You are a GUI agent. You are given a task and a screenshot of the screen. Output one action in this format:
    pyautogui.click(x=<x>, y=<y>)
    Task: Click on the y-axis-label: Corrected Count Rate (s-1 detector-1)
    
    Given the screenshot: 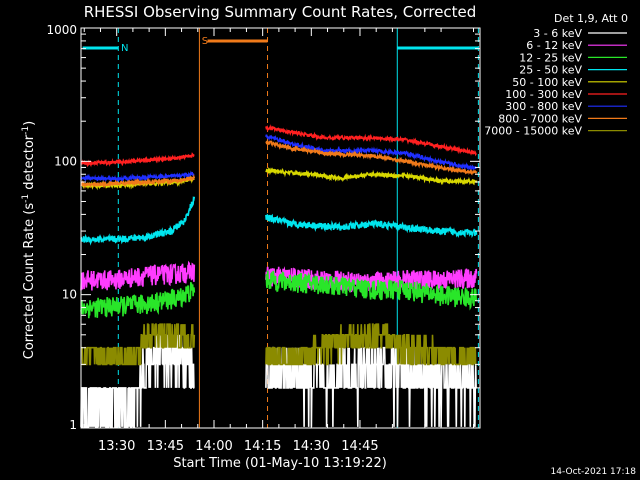 What is the action you would take?
    pyautogui.click(x=29, y=240)
    